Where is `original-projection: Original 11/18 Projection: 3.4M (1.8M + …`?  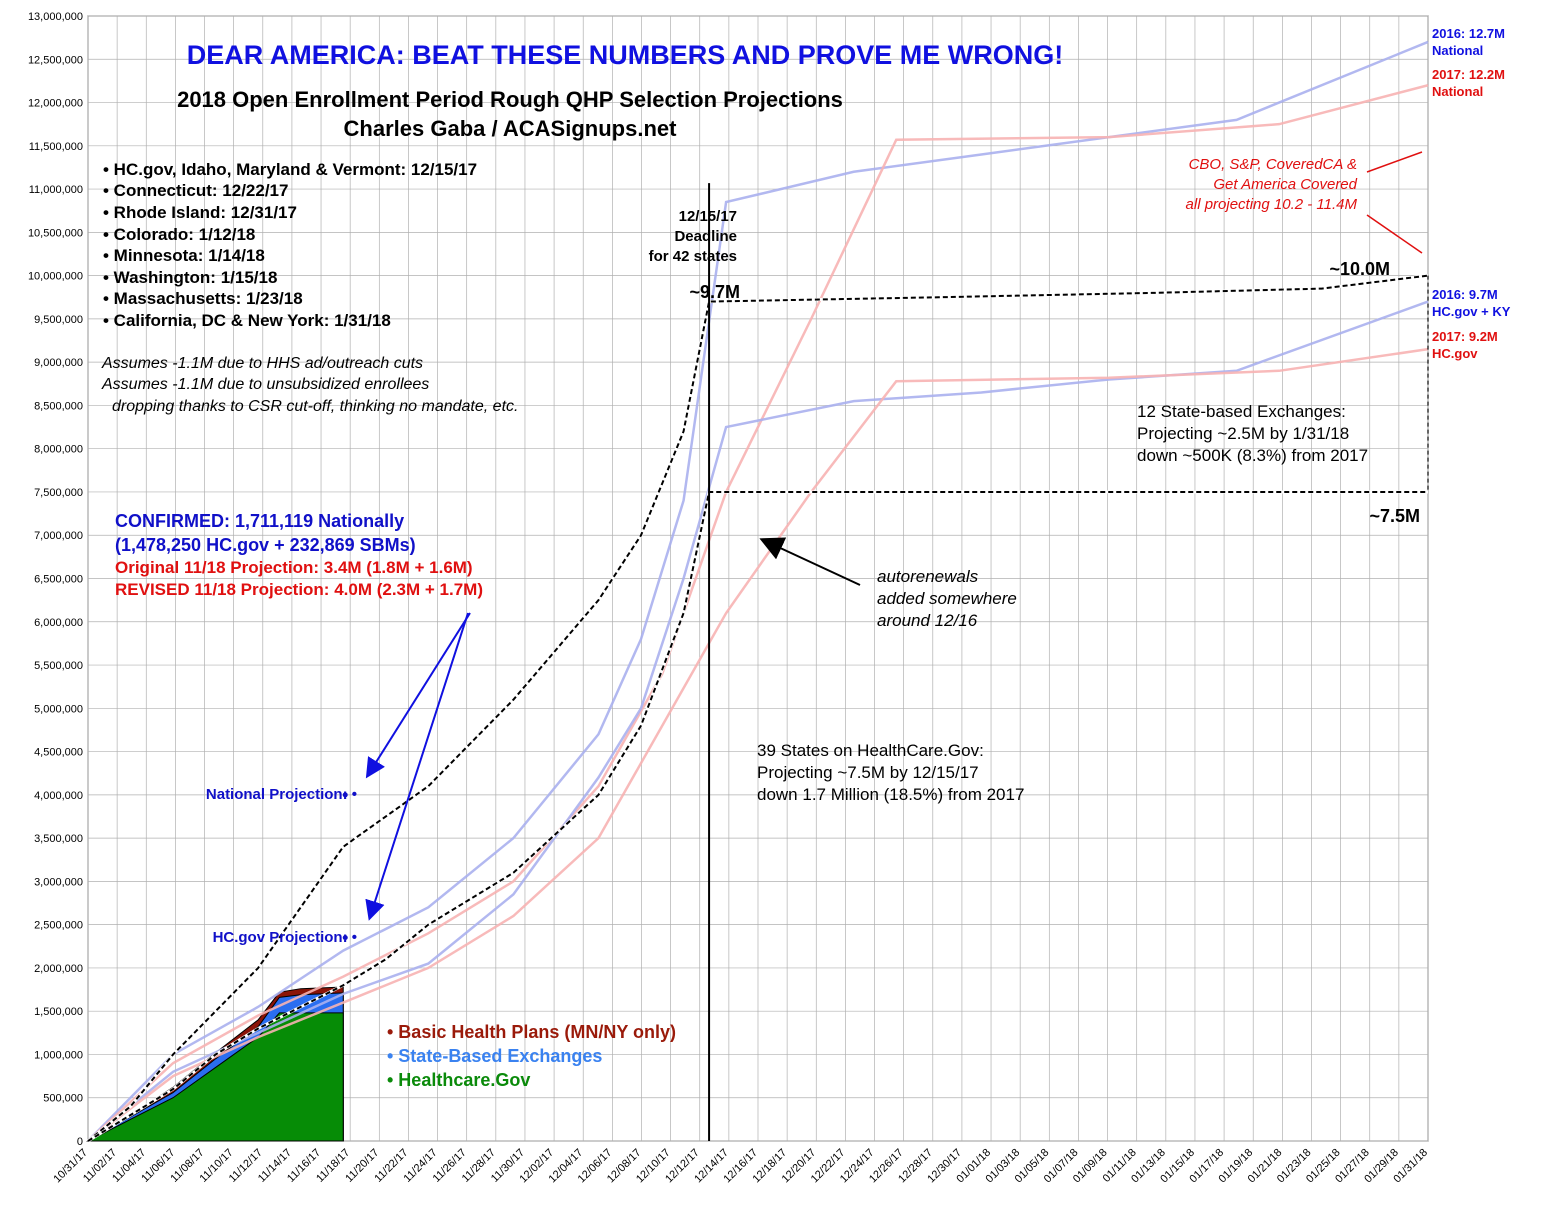
original-projection: Original 11/18 Projection: 3.4M (1.8M + … is located at coordinates (294, 567).